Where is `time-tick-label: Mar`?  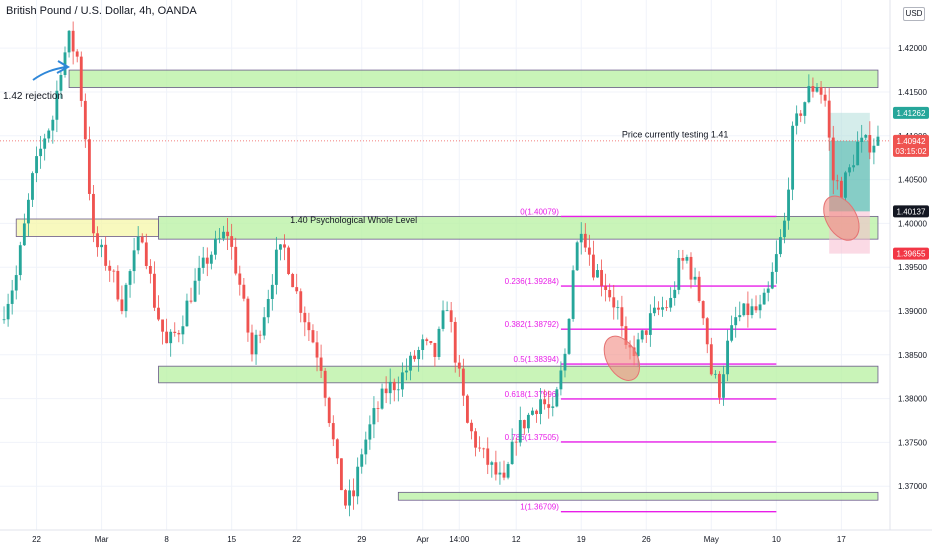 time-tick-label: Mar is located at coordinates (102, 539).